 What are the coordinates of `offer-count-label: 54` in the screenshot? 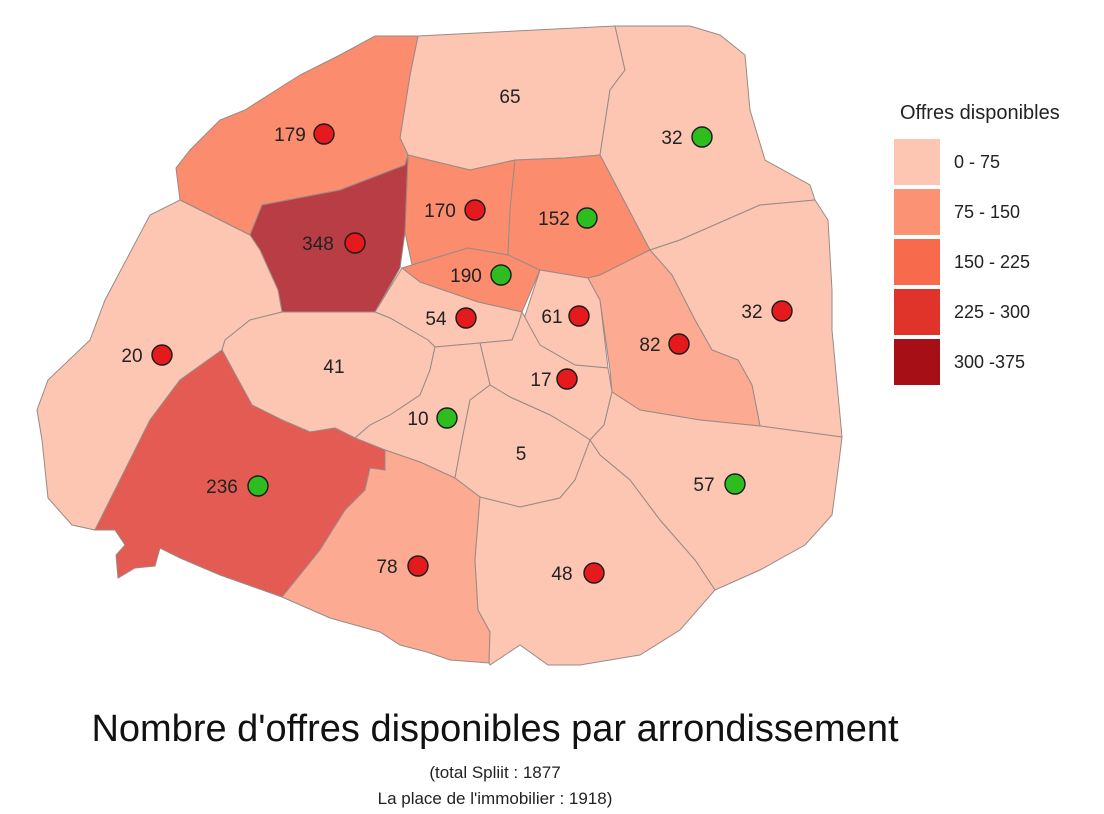 It's located at (436, 319).